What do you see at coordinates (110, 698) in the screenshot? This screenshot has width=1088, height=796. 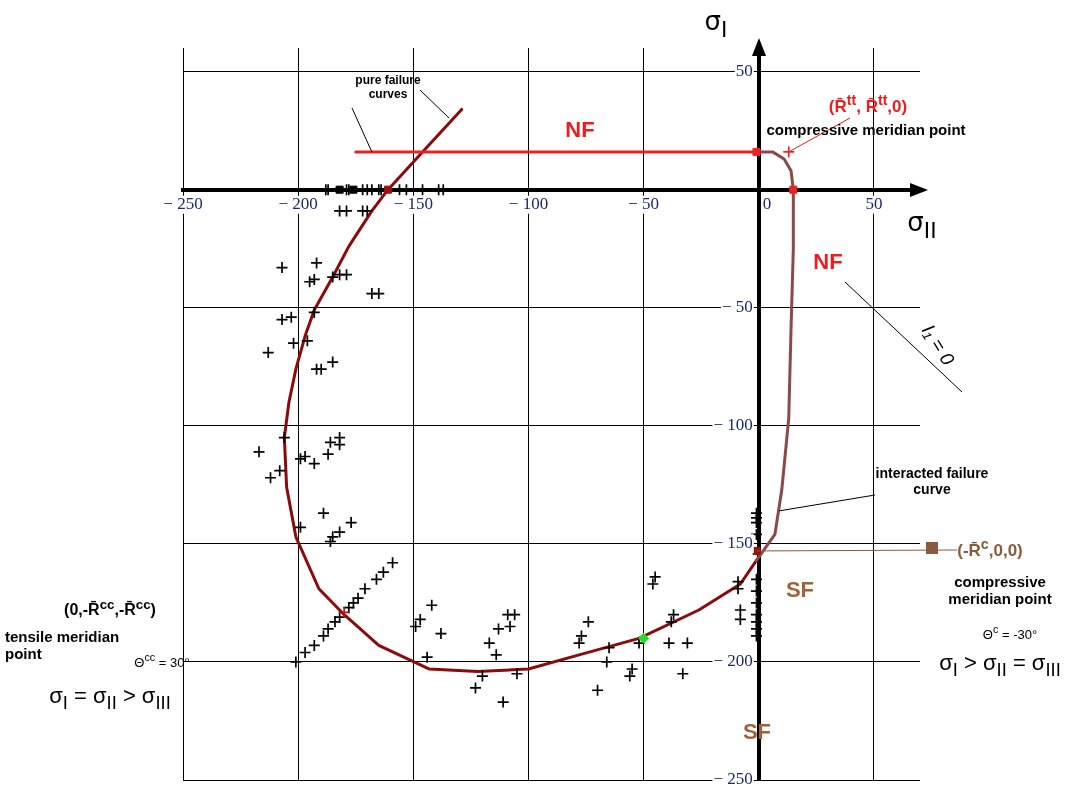 I see `text: σ$_{I}$ = σ$_{II}$ > σ$_{III}$` at bounding box center [110, 698].